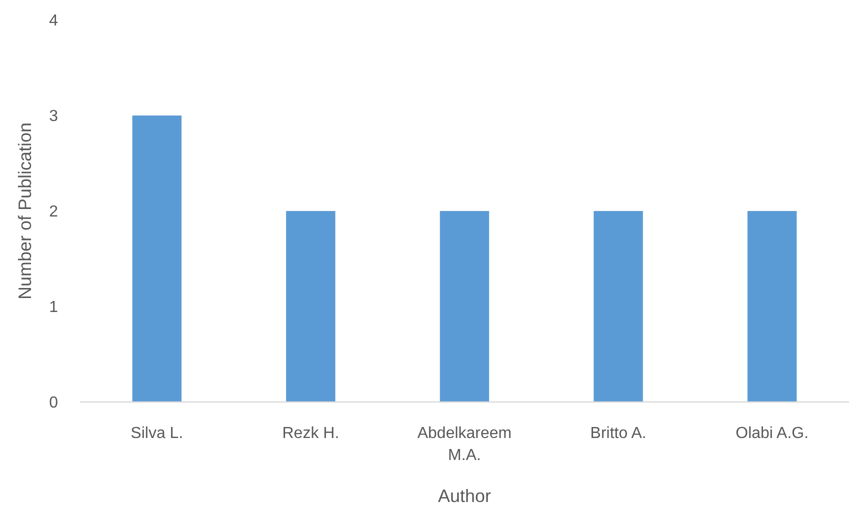  What do you see at coordinates (618, 433) in the screenshot?
I see `x-tick-label: Britto A.` at bounding box center [618, 433].